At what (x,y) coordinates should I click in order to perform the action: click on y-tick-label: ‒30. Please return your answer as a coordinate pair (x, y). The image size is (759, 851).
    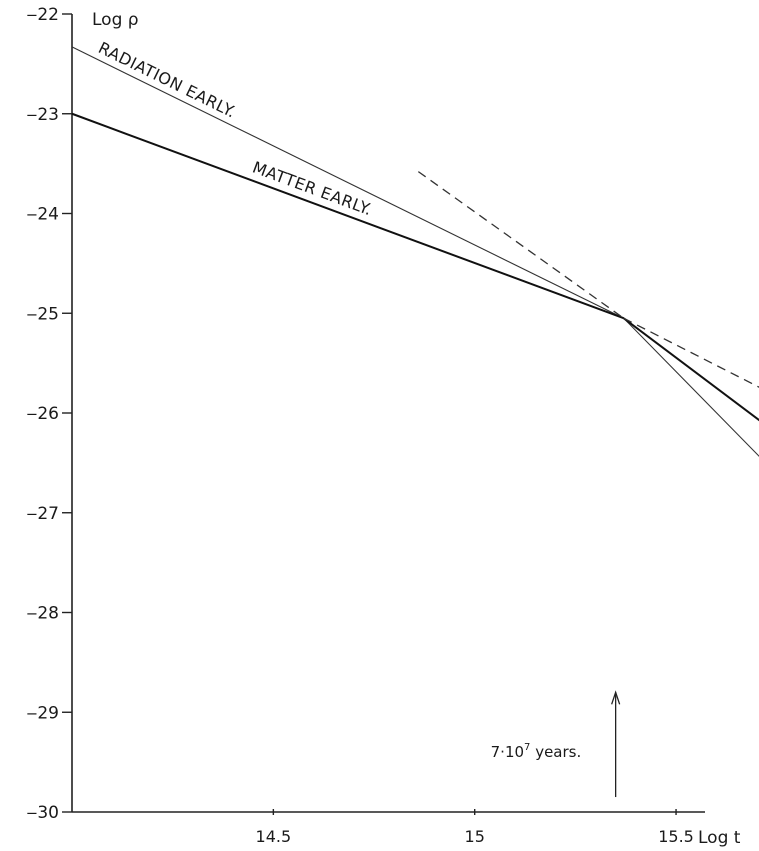
    Looking at the image, I should click on (43, 813).